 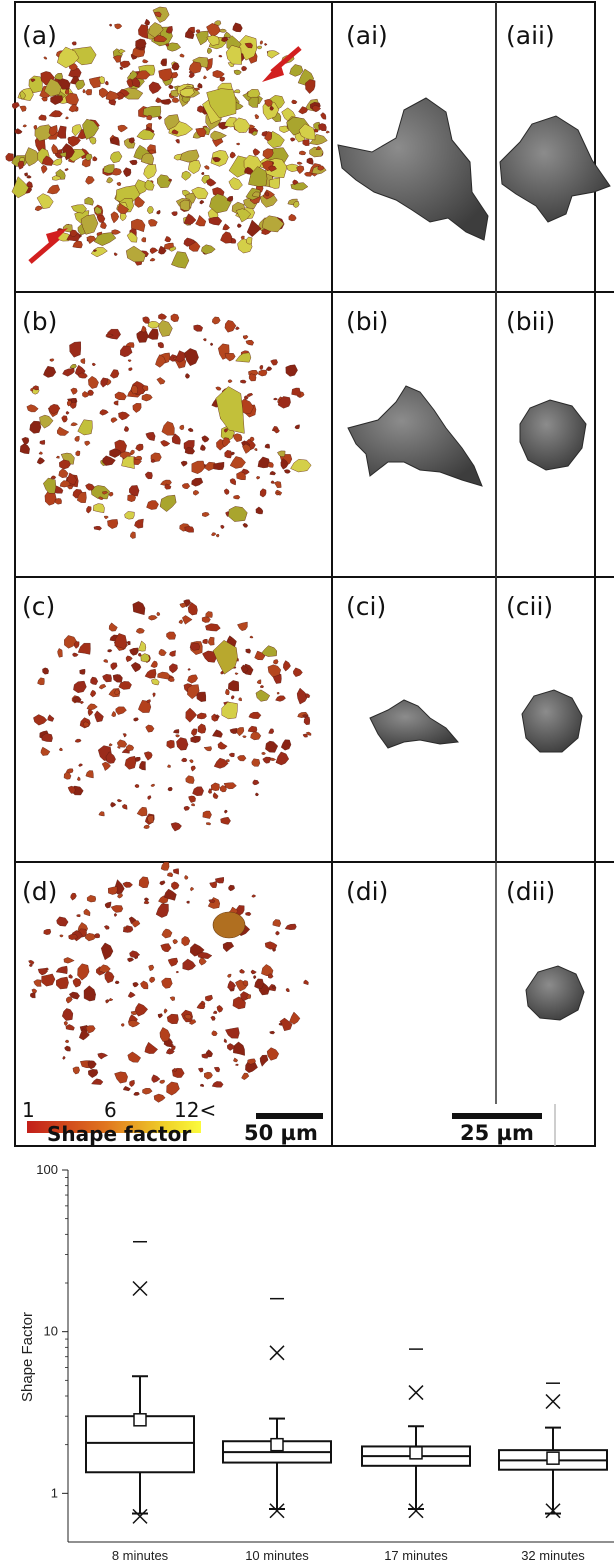 I want to click on particle-ai, so click(x=413, y=169).